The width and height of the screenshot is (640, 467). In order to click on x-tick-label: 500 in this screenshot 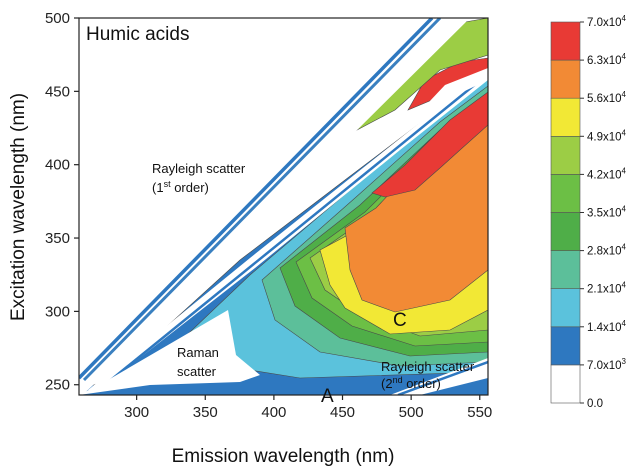, I will do `click(411, 412)`.